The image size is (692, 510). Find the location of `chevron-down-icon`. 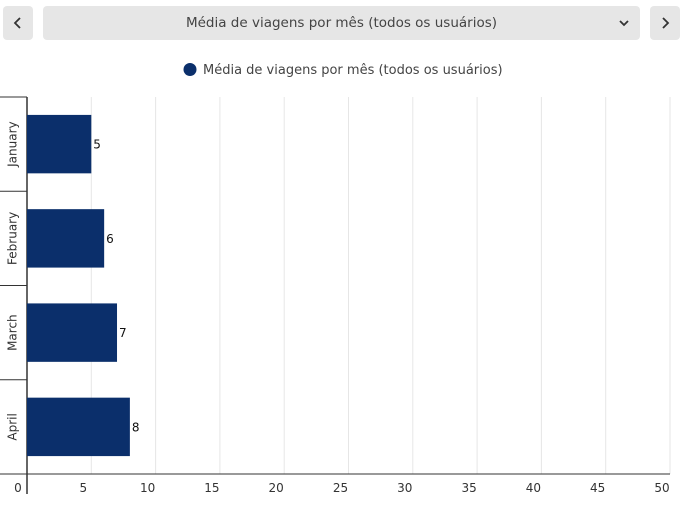

chevron-down-icon is located at coordinates (624, 23).